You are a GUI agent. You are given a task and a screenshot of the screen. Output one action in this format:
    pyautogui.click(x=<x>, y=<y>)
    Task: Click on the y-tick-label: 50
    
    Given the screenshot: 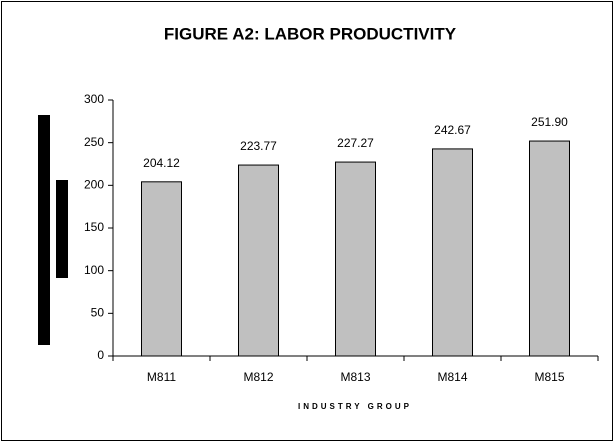 What is the action you would take?
    pyautogui.click(x=98, y=313)
    